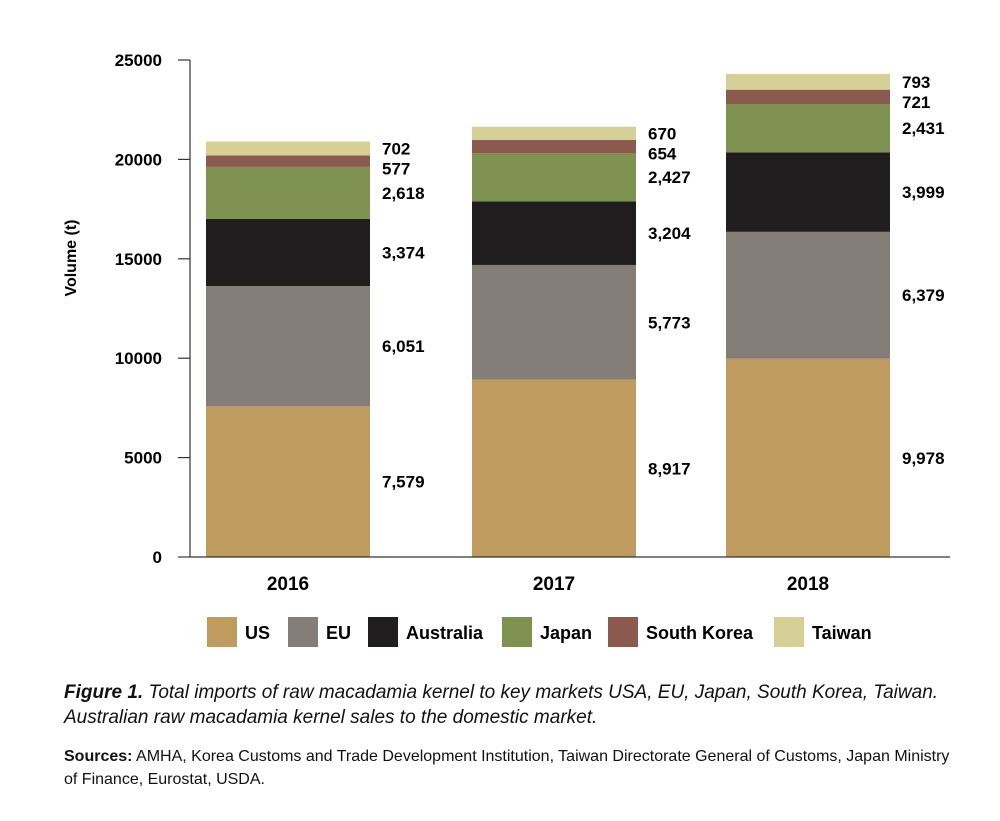 This screenshot has height=821, width=1000. What do you see at coordinates (923, 458) in the screenshot?
I see `value-label: 9,978` at bounding box center [923, 458].